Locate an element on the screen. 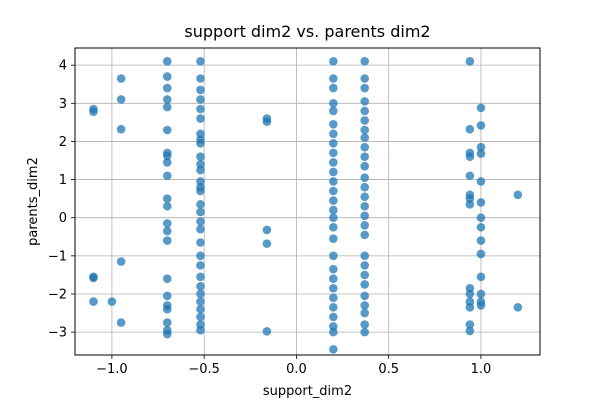 This screenshot has width=600, height=400. x-tick-label: −0.5 is located at coordinates (204, 369).